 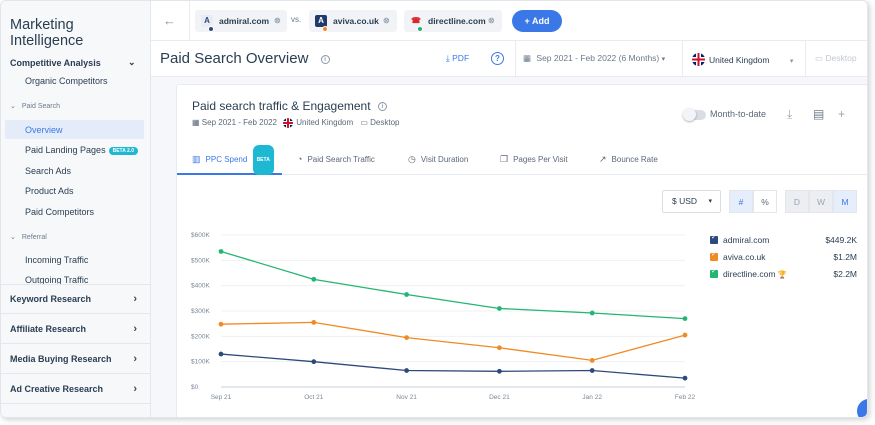 What do you see at coordinates (527, 58) in the screenshot?
I see `calendar-icon: ▦` at bounding box center [527, 58].